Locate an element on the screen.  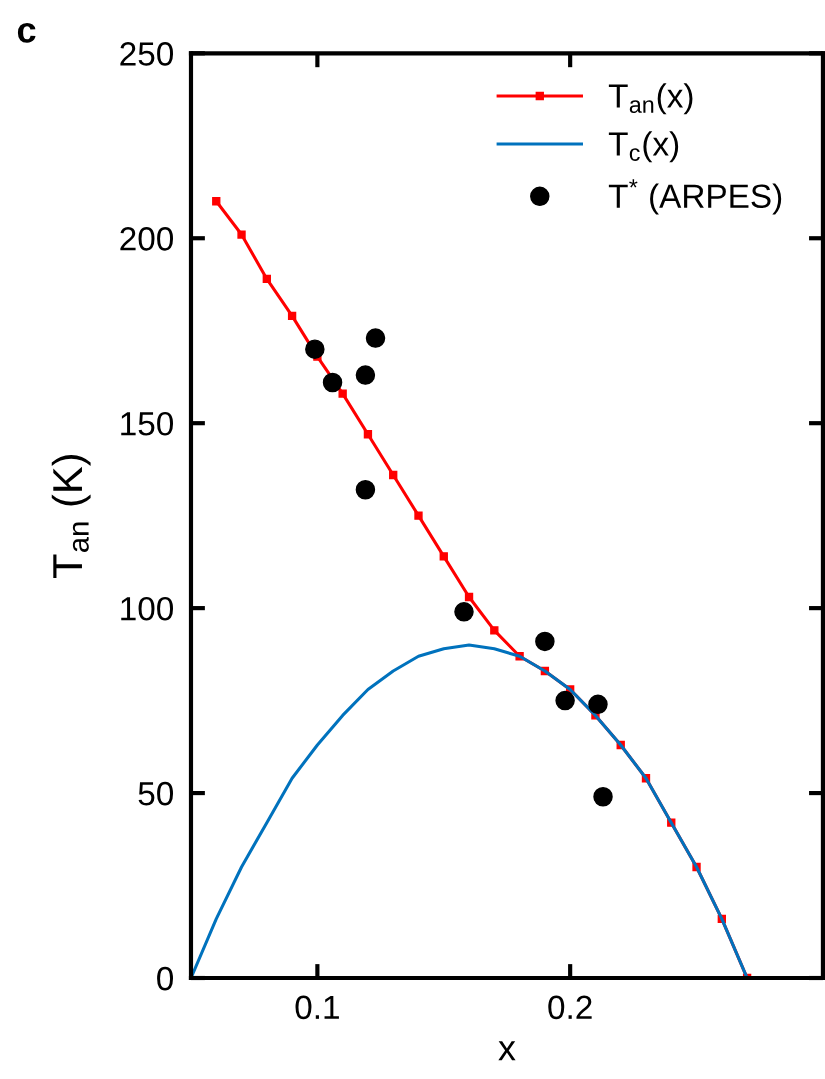
y-tick-label: 150 is located at coordinates (147, 423).